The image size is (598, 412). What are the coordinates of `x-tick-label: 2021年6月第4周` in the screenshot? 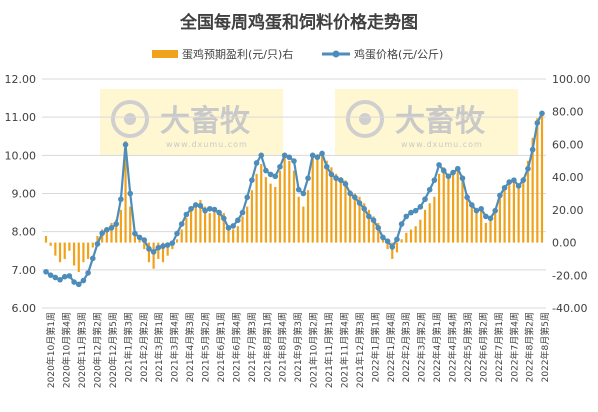 It's located at (236, 347).